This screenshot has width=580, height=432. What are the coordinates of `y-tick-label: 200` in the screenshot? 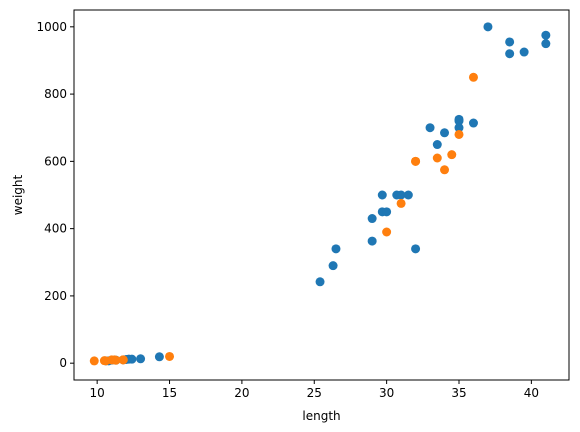 It's located at (55, 296).